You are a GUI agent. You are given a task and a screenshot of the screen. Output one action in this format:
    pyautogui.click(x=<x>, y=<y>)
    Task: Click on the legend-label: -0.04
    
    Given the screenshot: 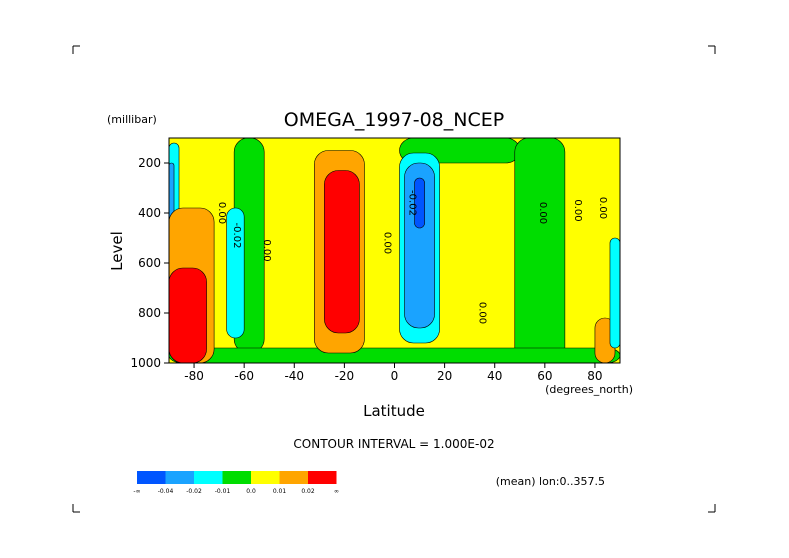 What is the action you would take?
    pyautogui.click(x=166, y=491)
    